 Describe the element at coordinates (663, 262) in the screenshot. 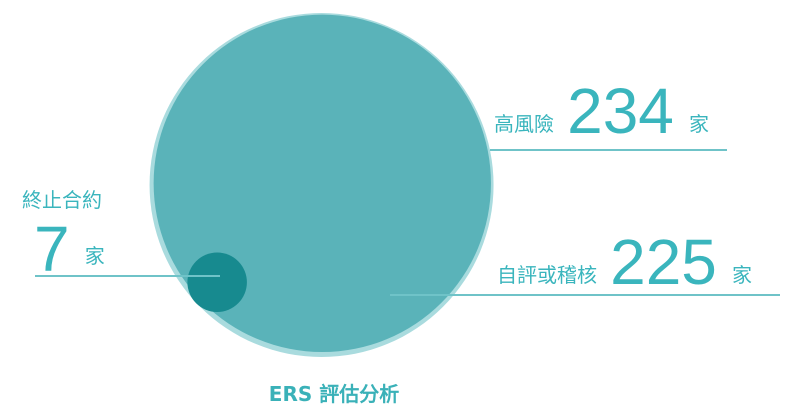

I see `value-label: 225` at that location.